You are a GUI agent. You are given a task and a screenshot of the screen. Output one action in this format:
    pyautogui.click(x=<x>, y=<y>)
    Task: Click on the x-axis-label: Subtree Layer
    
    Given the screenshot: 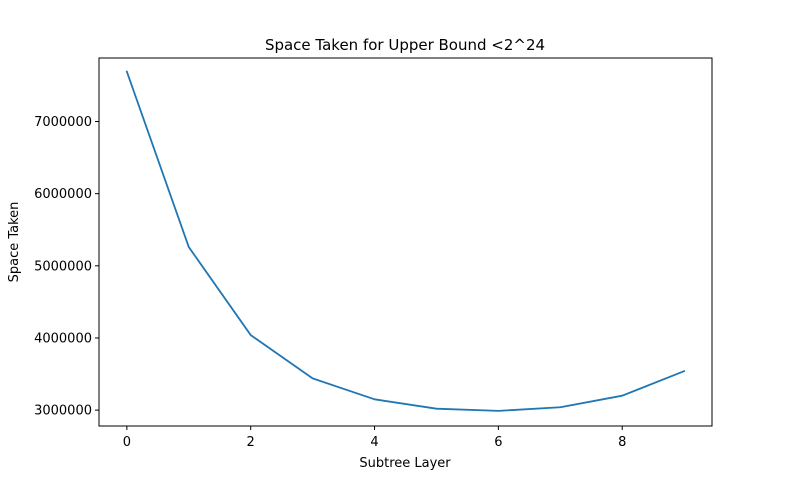 What is the action you would take?
    pyautogui.click(x=405, y=463)
    